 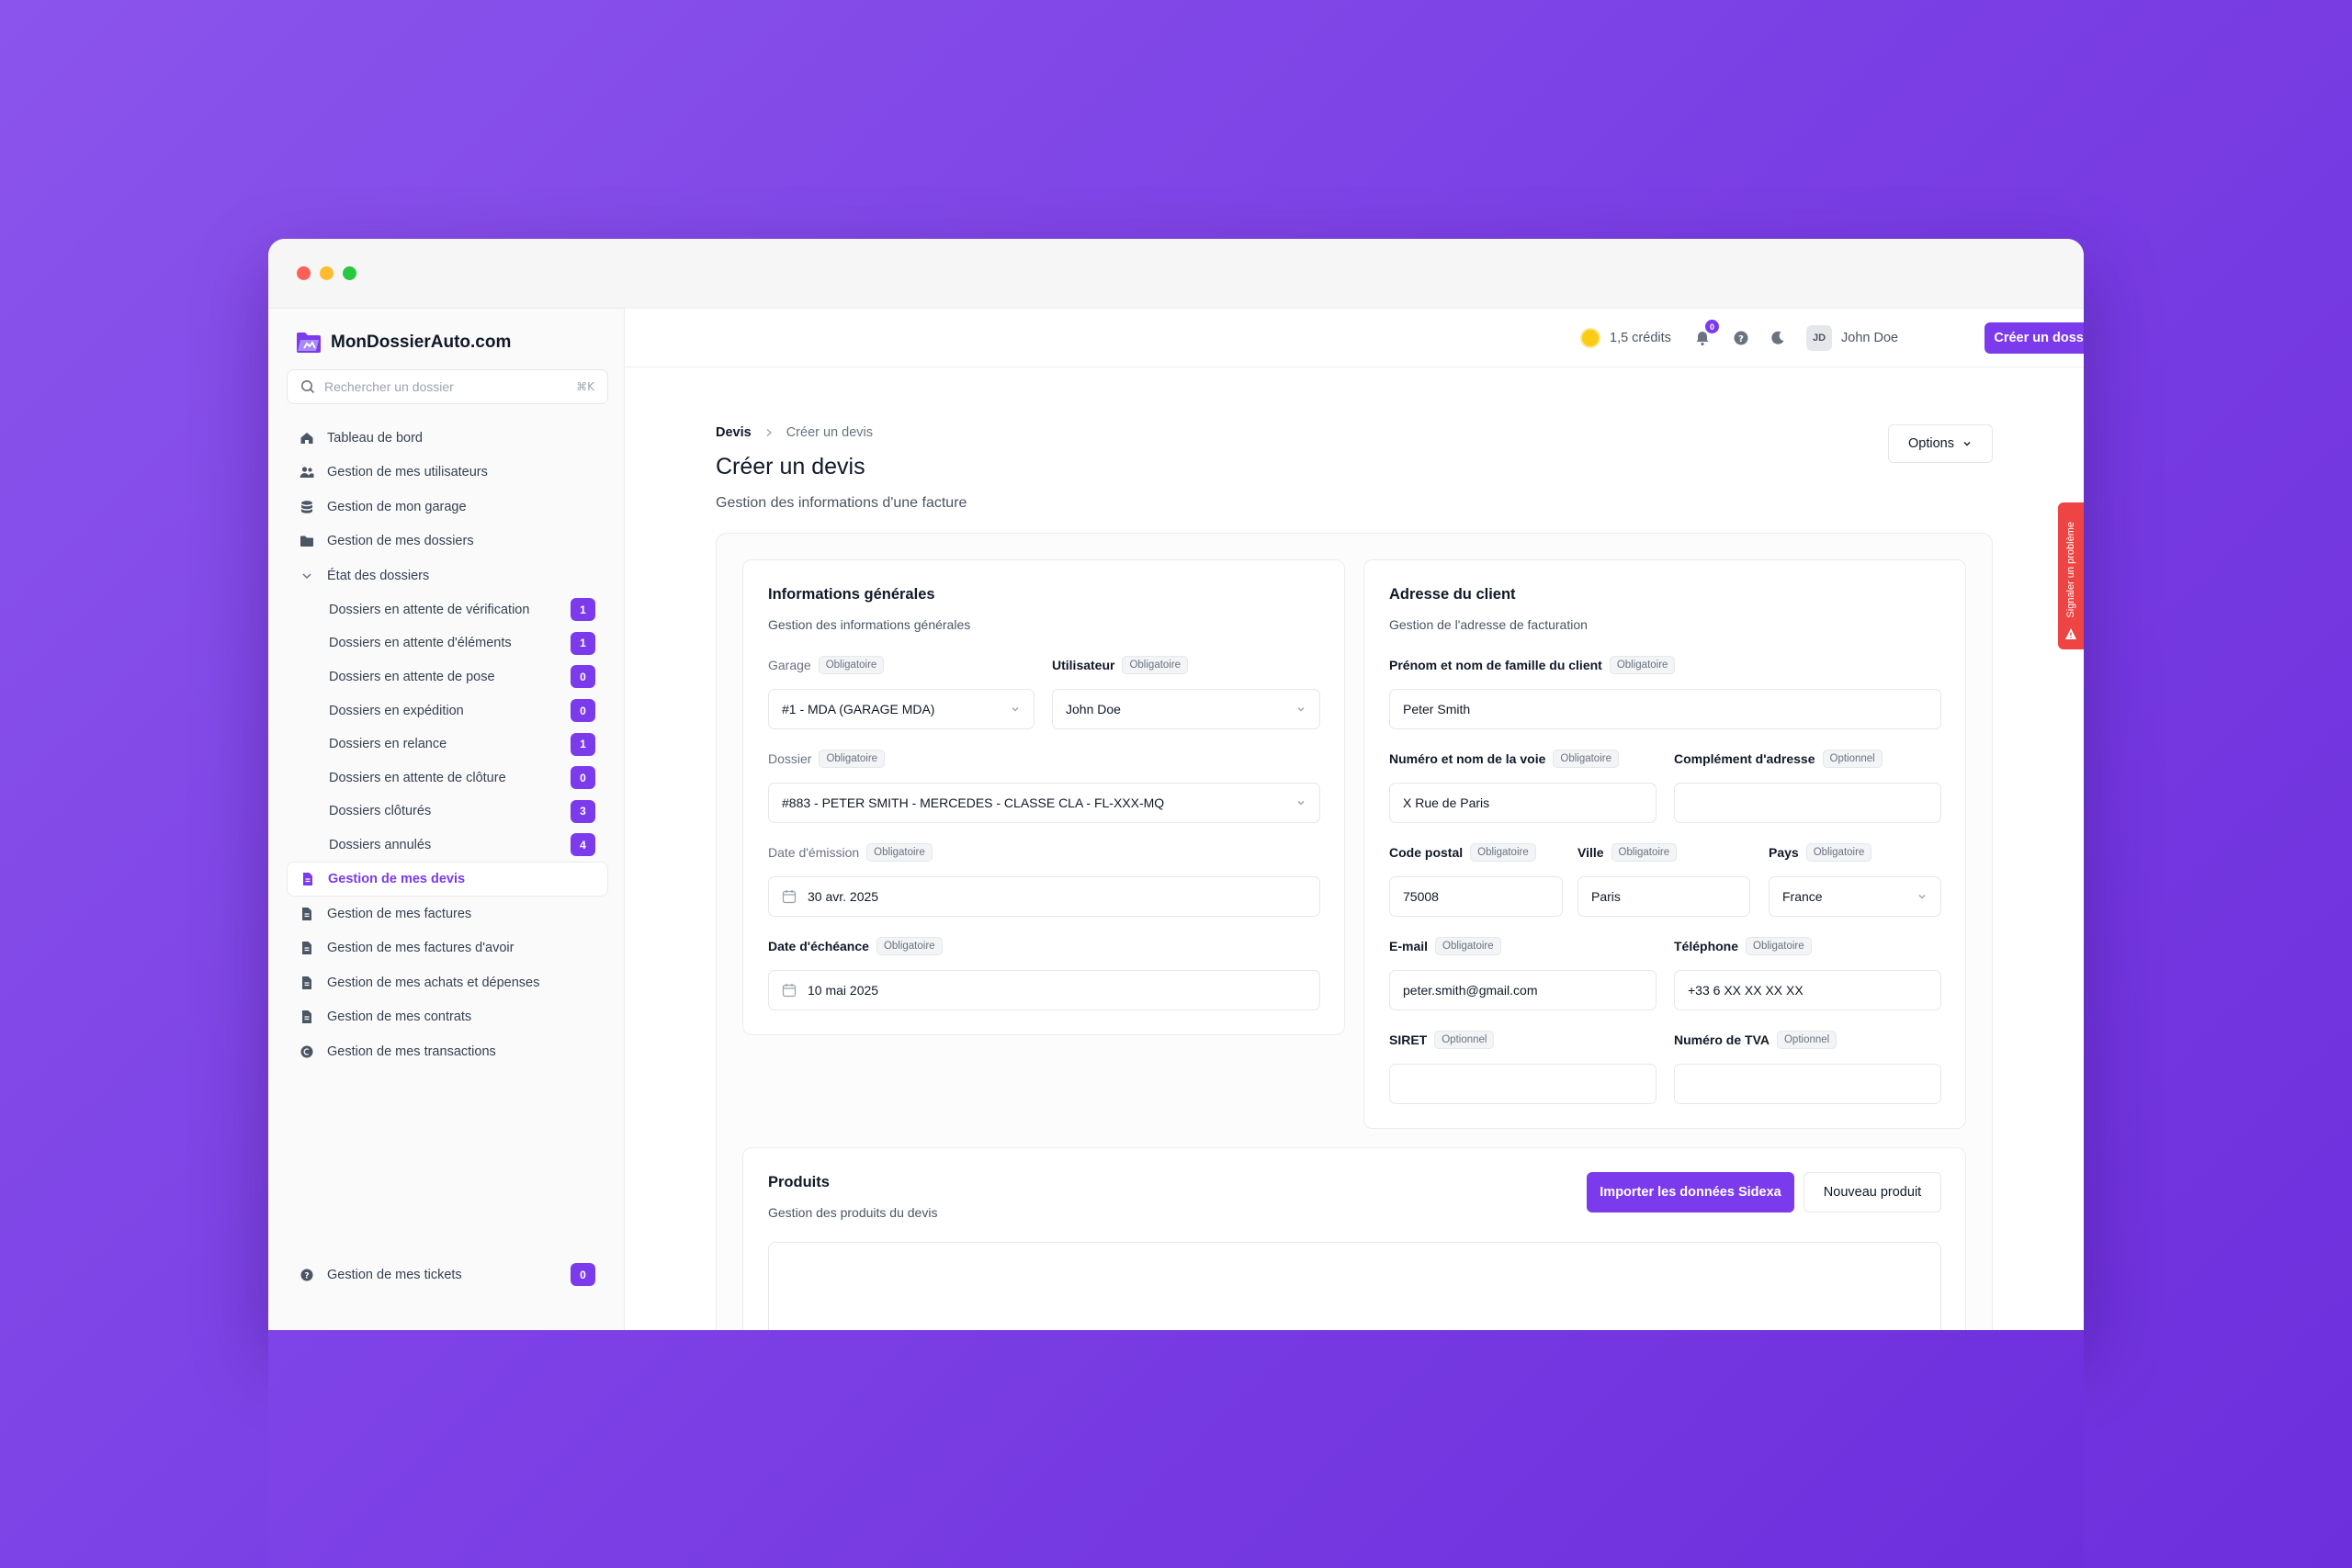 I want to click on count-badge: 0, so click(x=583, y=711).